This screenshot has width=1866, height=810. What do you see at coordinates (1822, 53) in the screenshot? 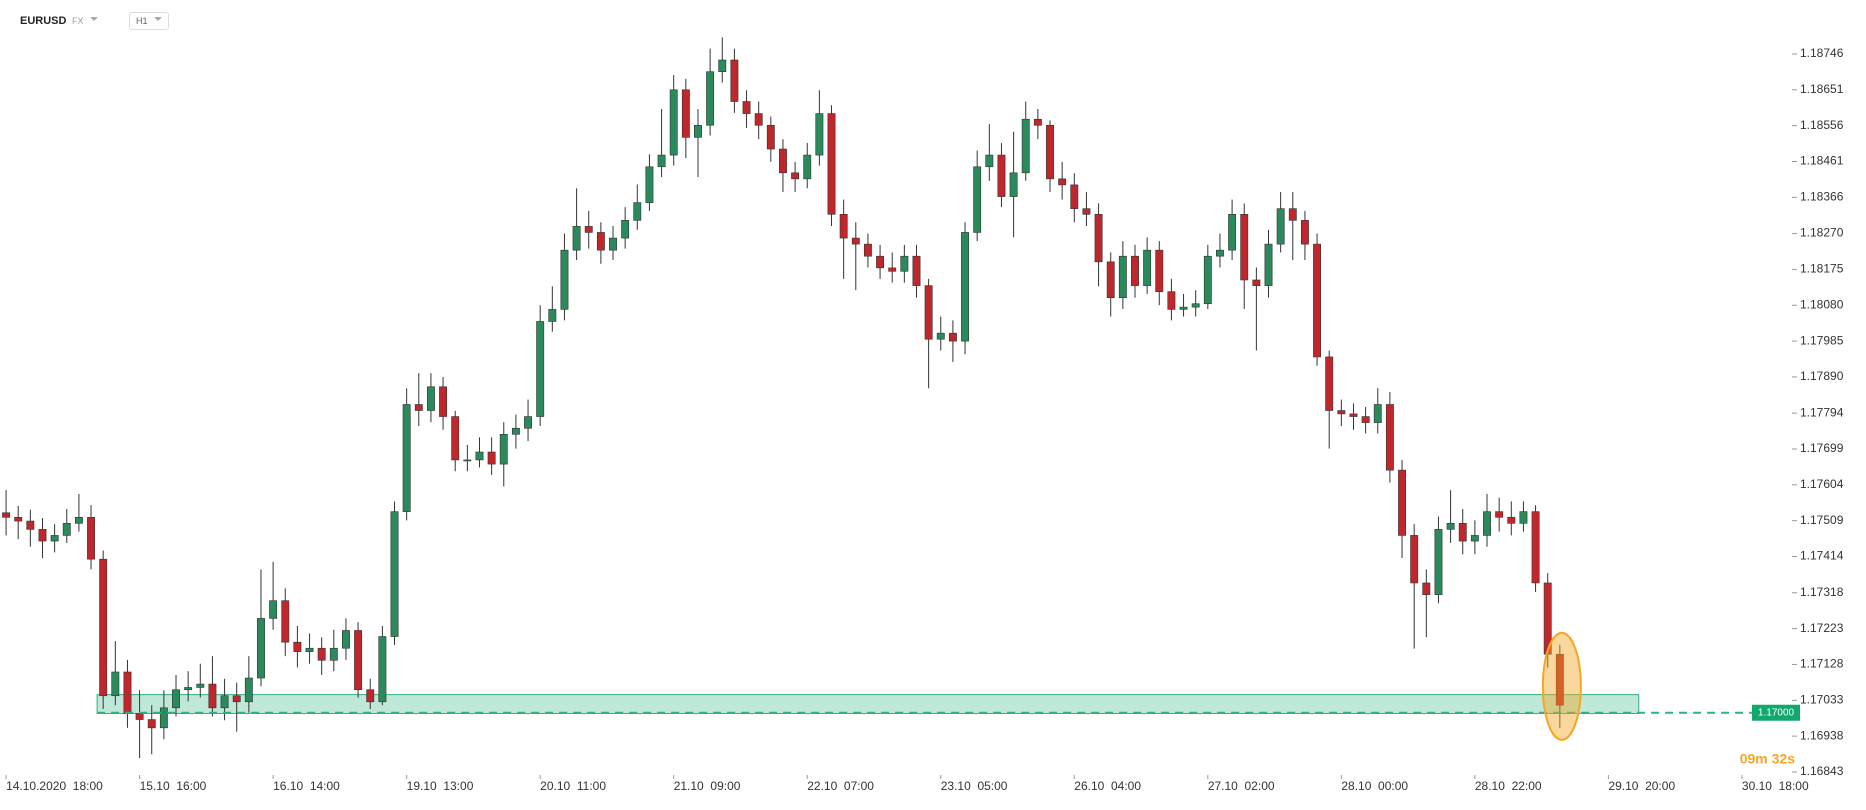
I see `y-tick-label: 1.18746` at bounding box center [1822, 53].